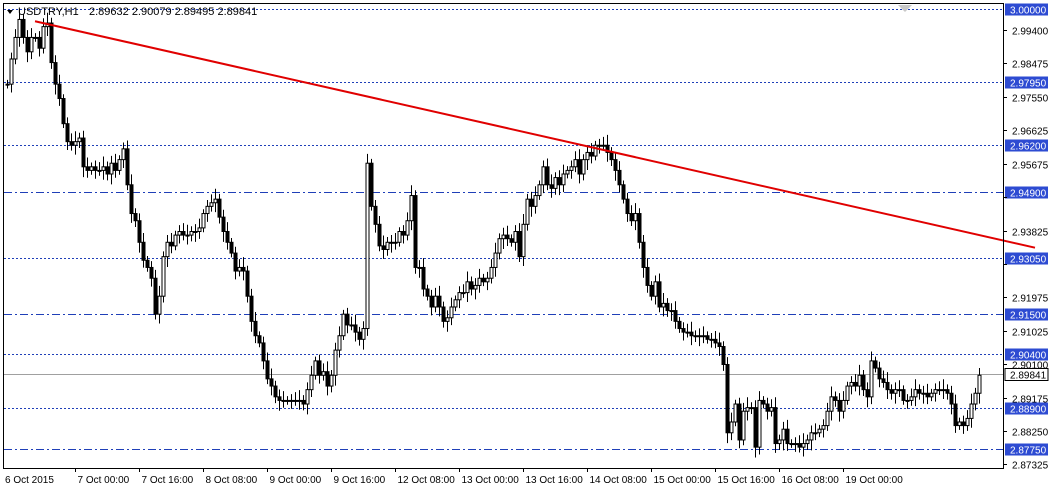 This screenshot has height=490, width=1050. What do you see at coordinates (173, 12) in the screenshot?
I see `ohlc-values: 2.89632 2.90079 2.89495 2.89841` at bounding box center [173, 12].